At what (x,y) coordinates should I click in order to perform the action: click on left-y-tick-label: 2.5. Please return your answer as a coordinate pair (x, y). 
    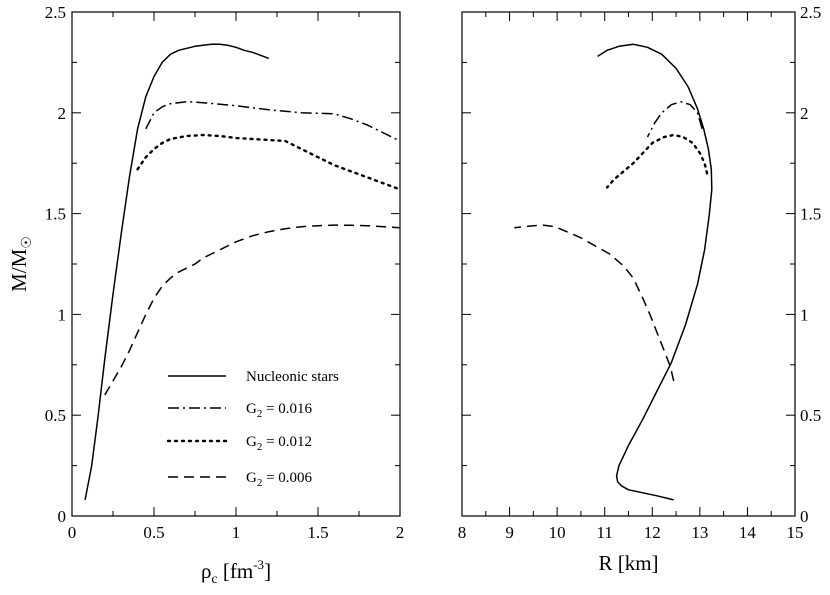
    Looking at the image, I should click on (55, 12).